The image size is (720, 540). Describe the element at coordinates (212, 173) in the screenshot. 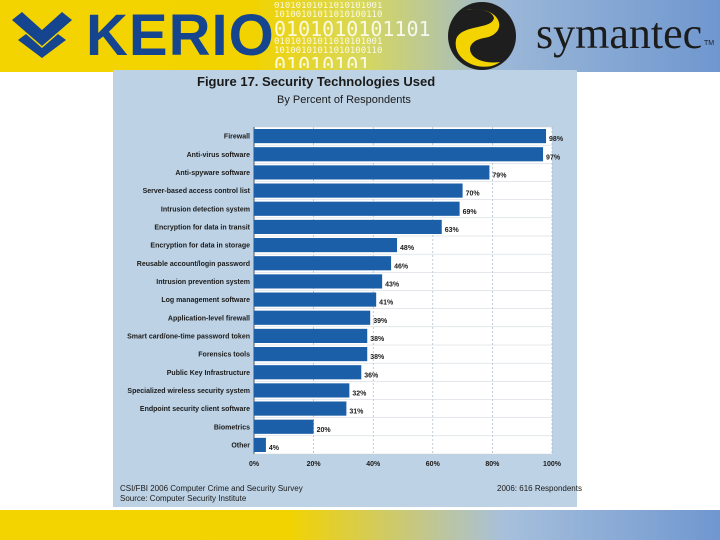

I see `category-label: Anti-spyware software` at that location.